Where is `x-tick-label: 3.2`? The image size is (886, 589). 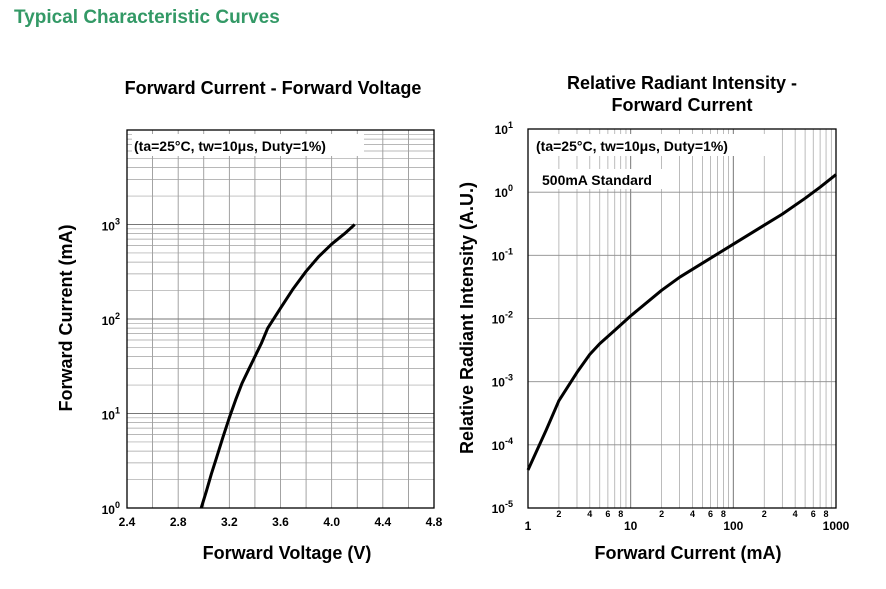
x-tick-label: 3.2 is located at coordinates (229, 522).